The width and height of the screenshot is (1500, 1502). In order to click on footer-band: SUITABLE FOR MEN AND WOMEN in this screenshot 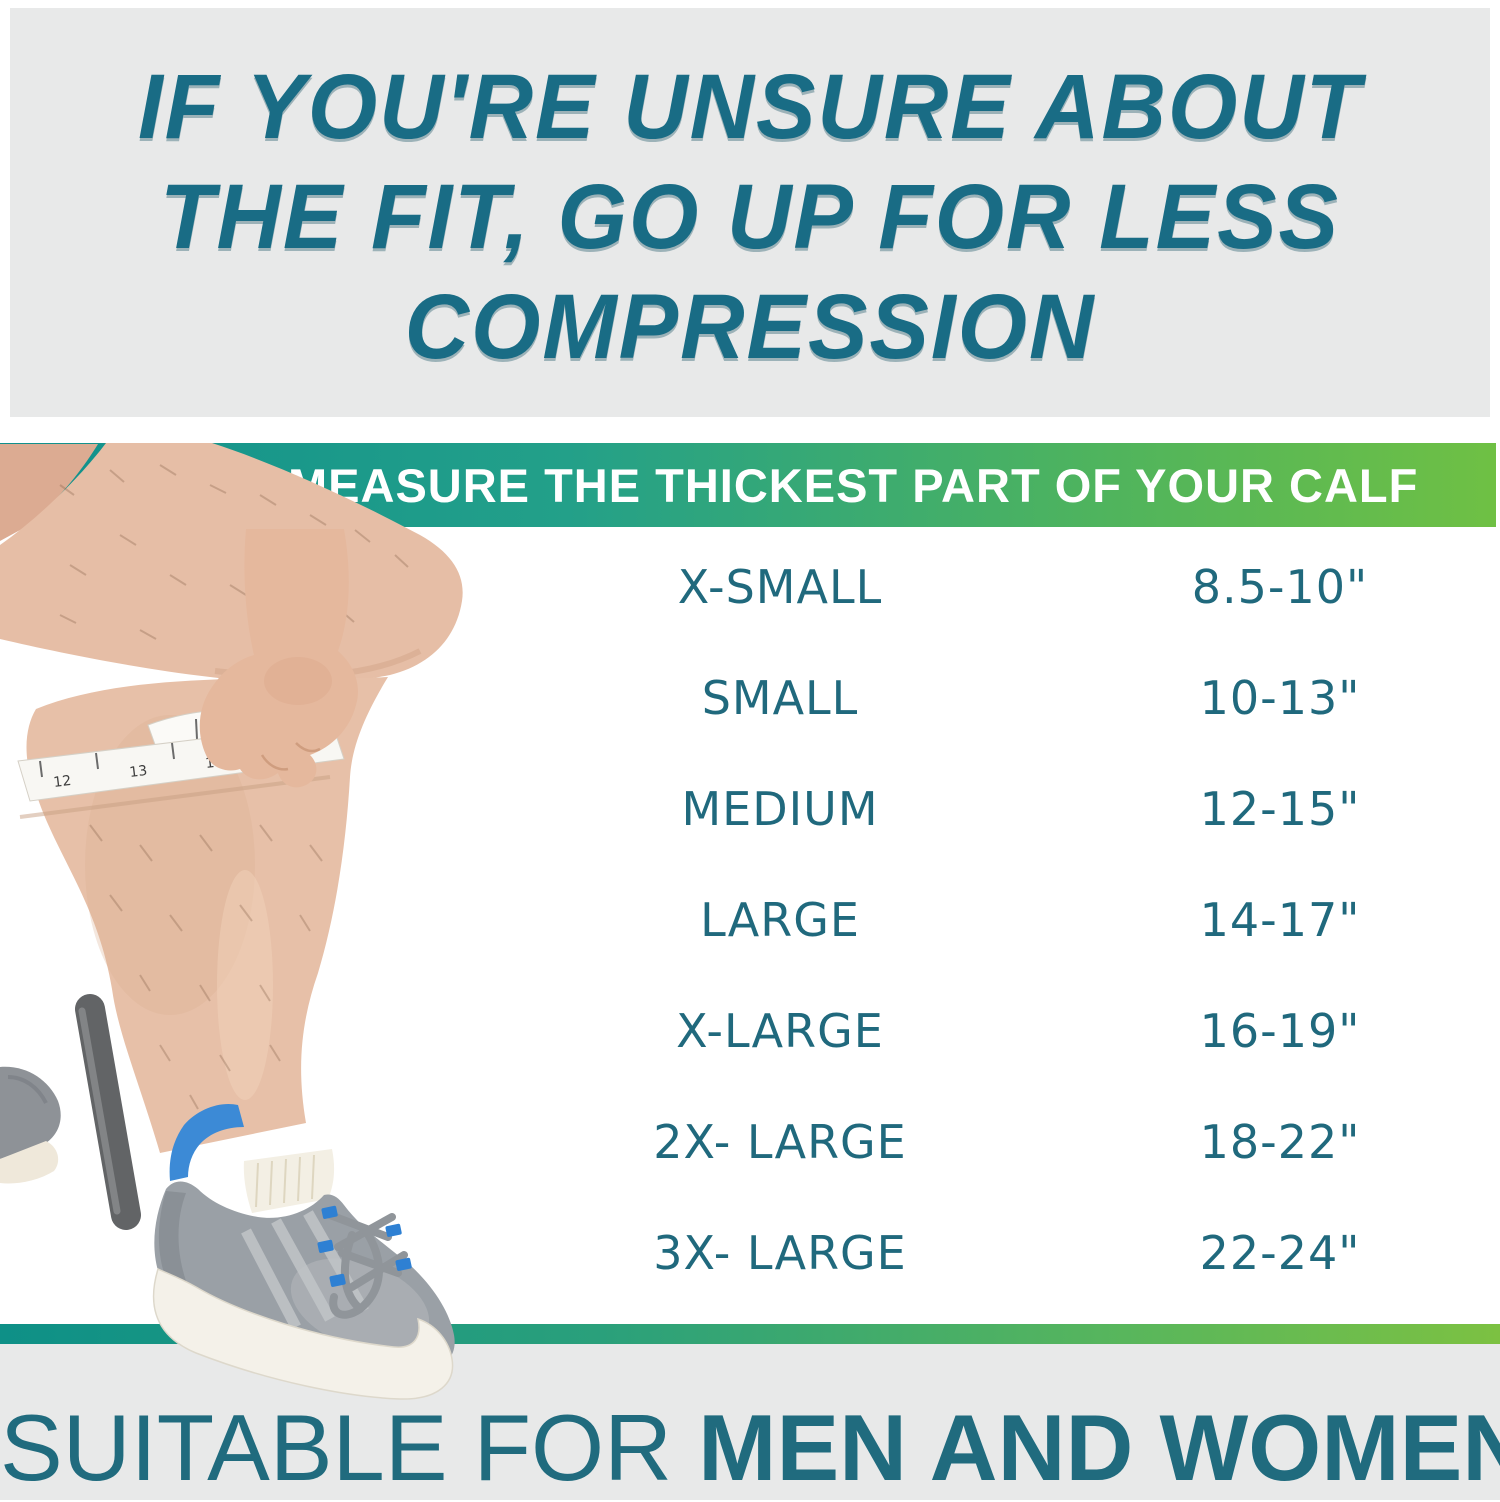, I will do `click(750, 1422)`.